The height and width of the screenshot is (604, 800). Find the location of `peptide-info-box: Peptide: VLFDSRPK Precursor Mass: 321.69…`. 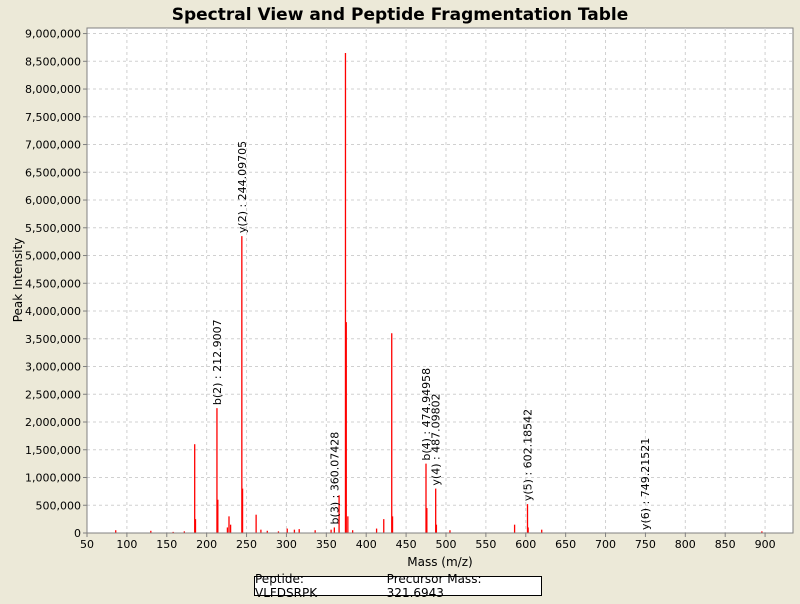

peptide-info-box: Peptide: VLFDSRPK Precursor Mass: 321.69… is located at coordinates (398, 586).